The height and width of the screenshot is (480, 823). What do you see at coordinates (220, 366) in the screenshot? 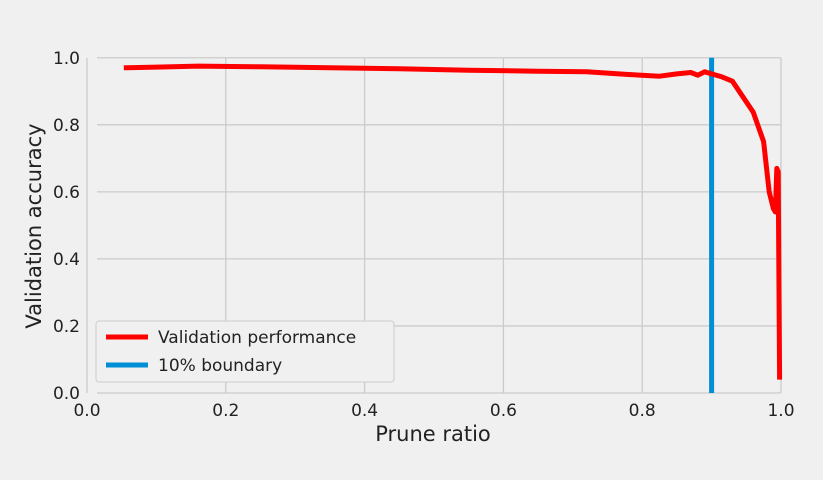
I see `legend-label-10-percent-boundary: 10% boundary` at bounding box center [220, 366].